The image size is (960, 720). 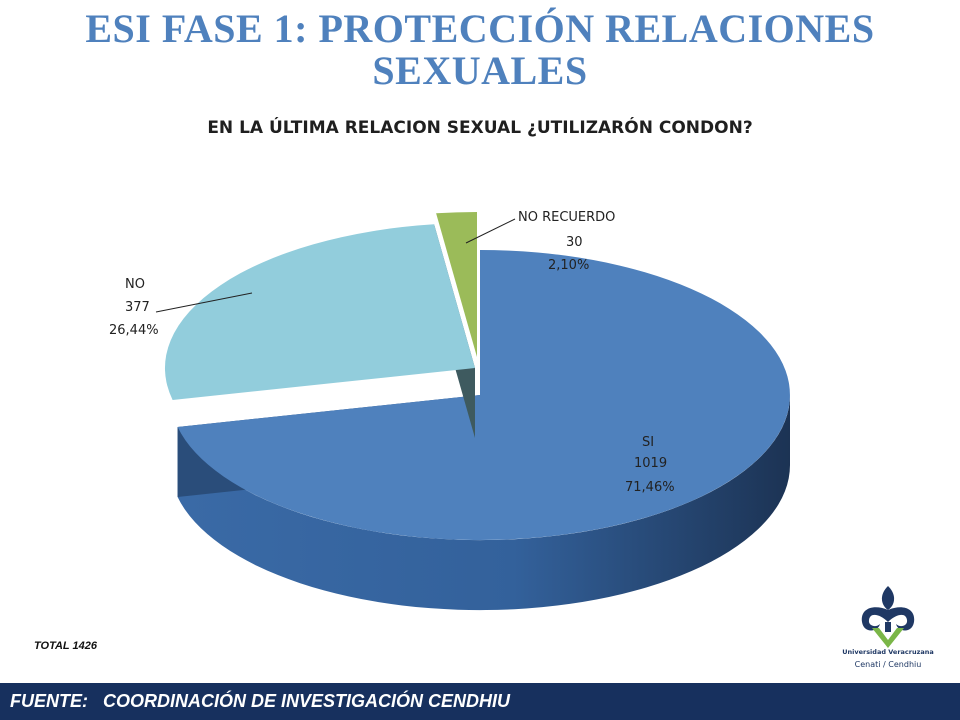 I want to click on logo-university-name: Universidad Veracruzana, so click(x=888, y=652).